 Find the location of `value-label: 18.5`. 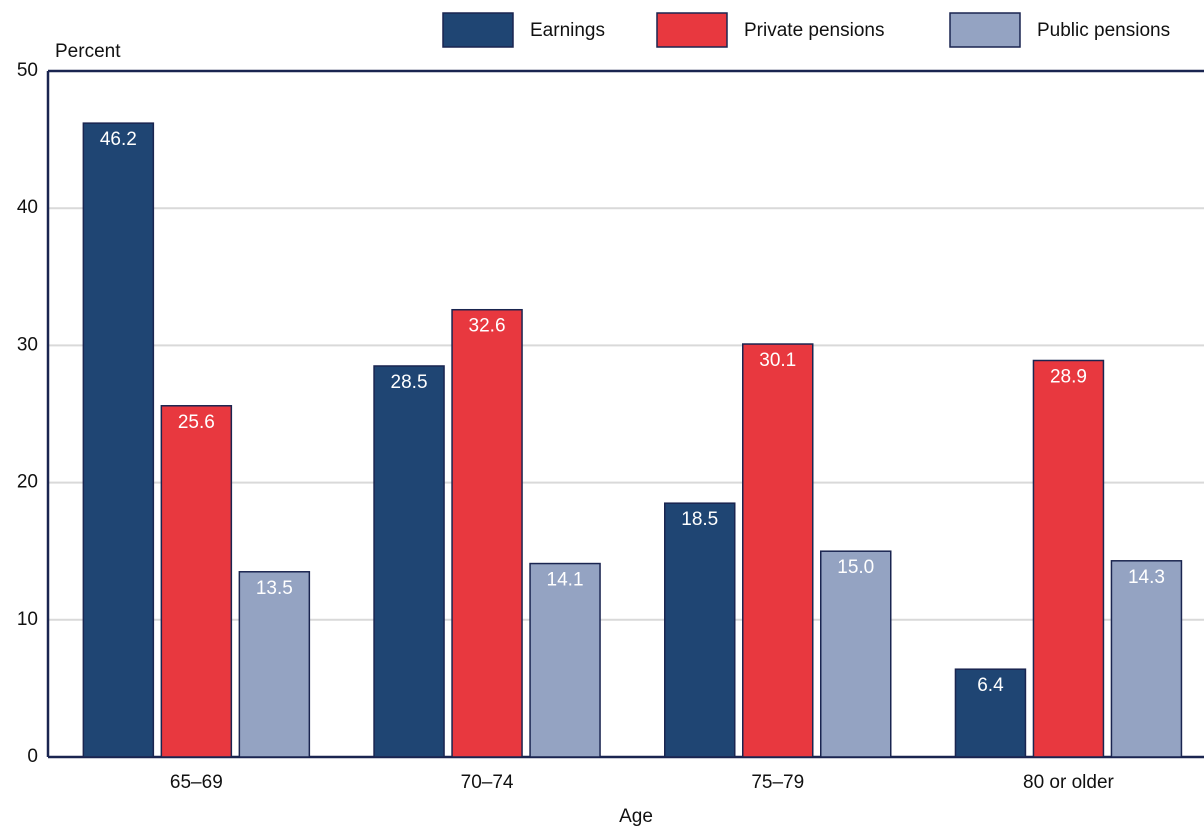

value-label: 18.5 is located at coordinates (699, 519).